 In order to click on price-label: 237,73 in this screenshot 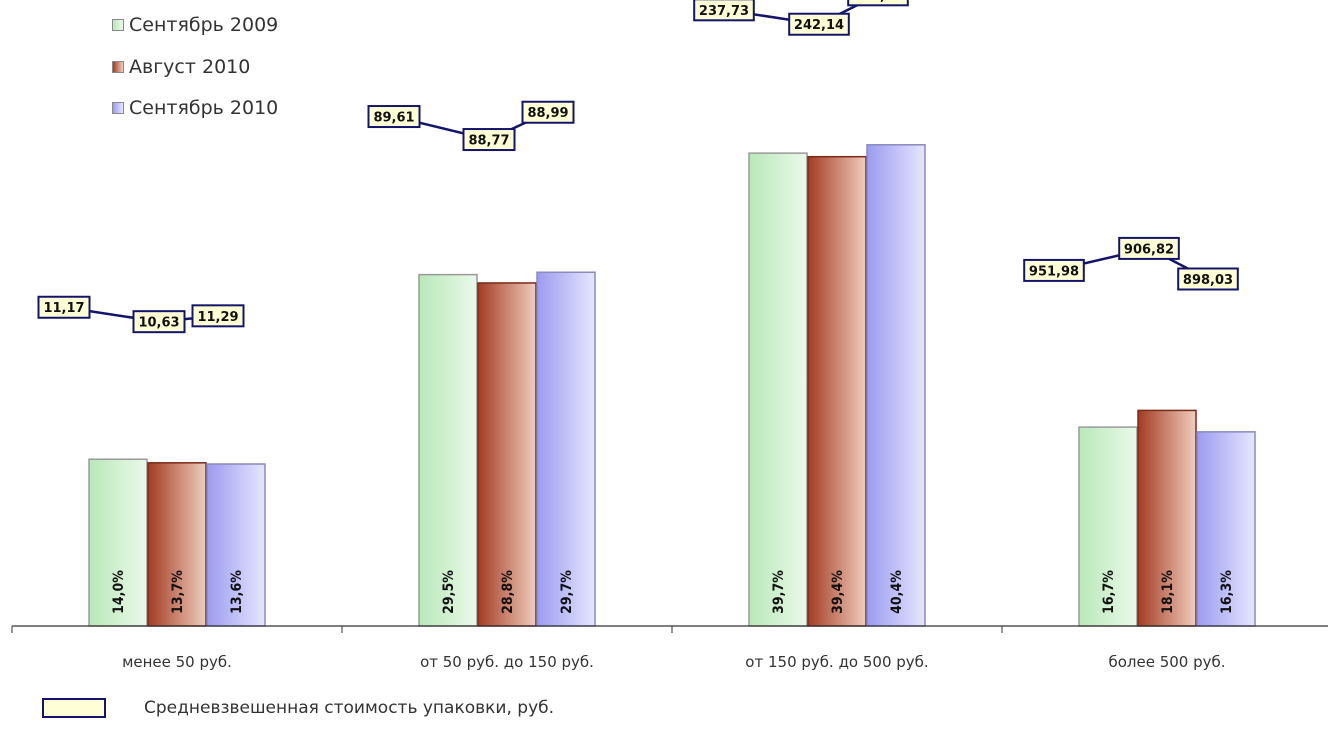, I will do `click(724, 11)`.